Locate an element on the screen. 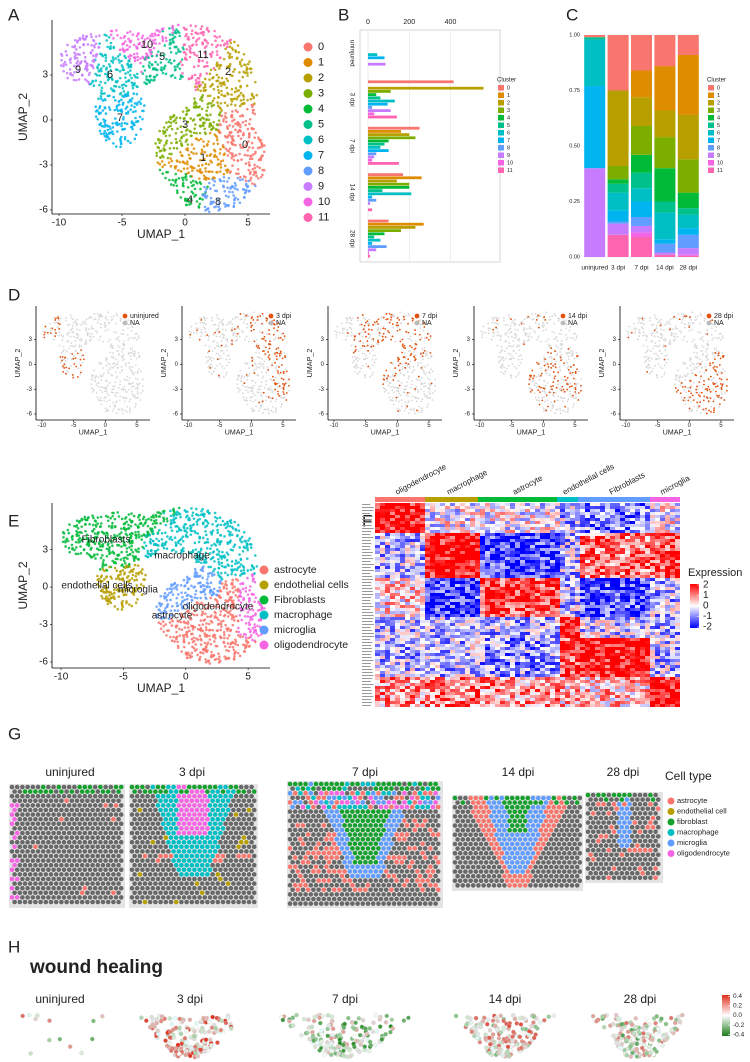 The width and height of the screenshot is (750, 1062). x-axis-title: UMAP_1 is located at coordinates (93, 432).